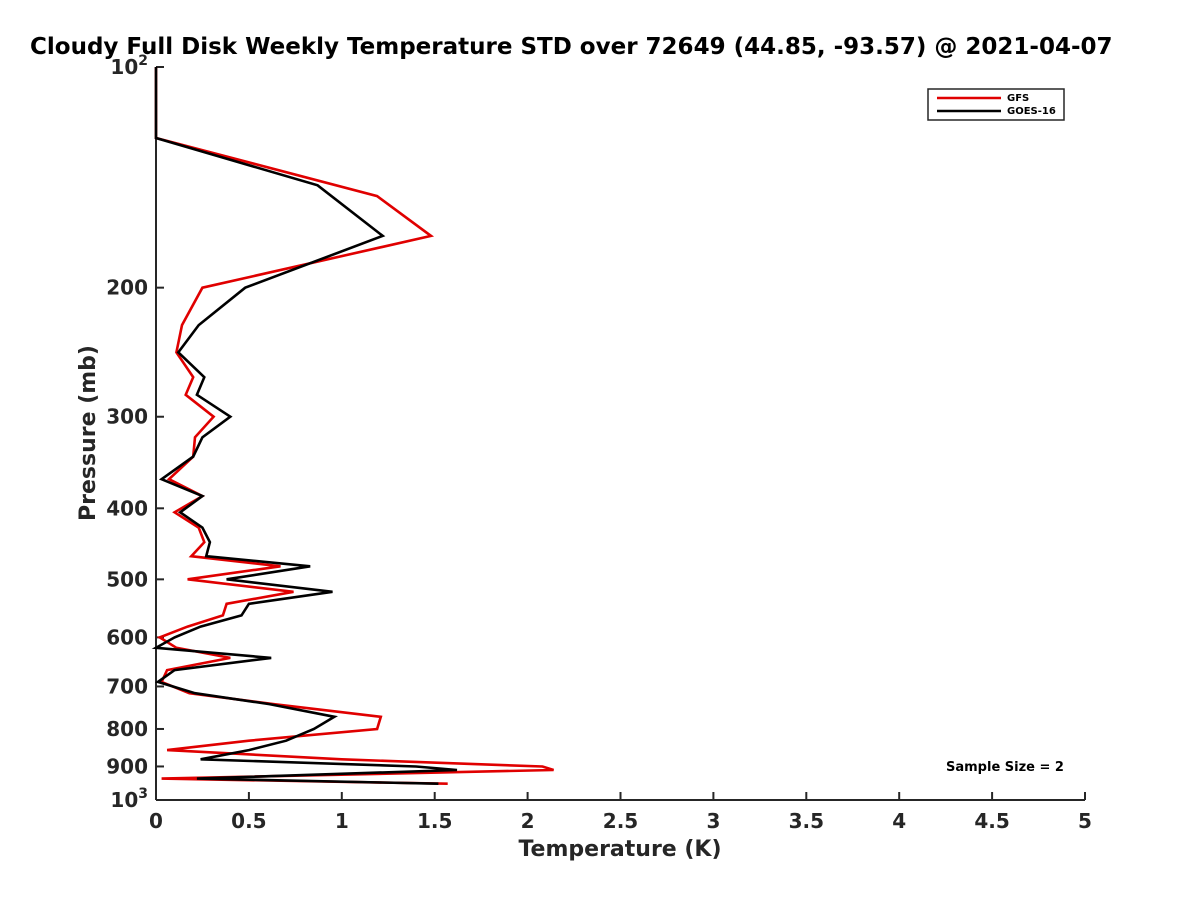  What do you see at coordinates (127, 729) in the screenshot?
I see `y-tick-label: 800` at bounding box center [127, 729].